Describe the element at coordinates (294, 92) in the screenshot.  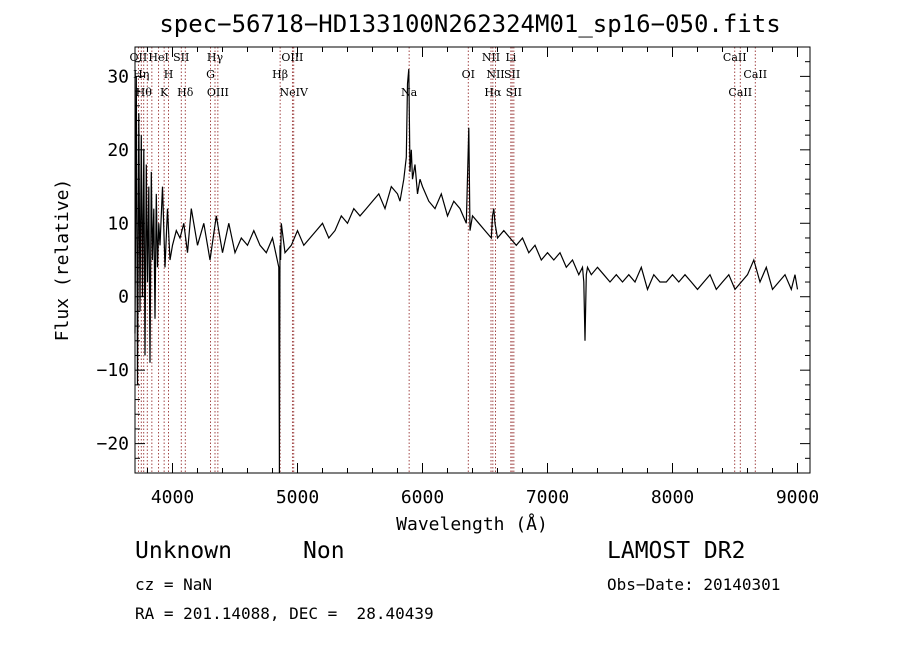
I see `line-label-15: NeIV` at that location.